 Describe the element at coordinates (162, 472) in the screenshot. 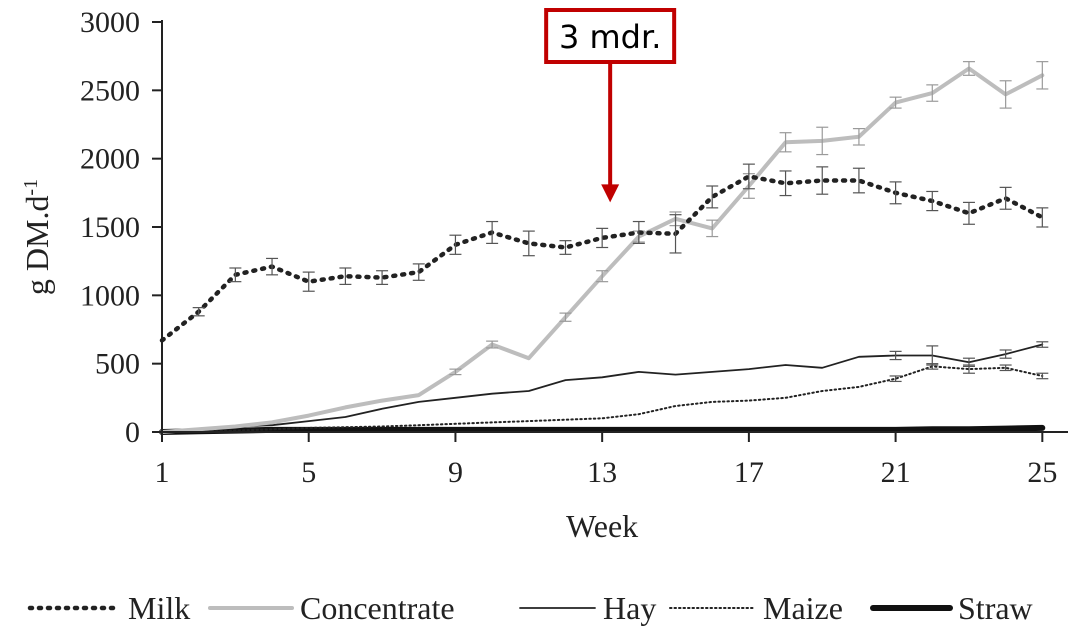

I see `x-tick-label: 1` at that location.